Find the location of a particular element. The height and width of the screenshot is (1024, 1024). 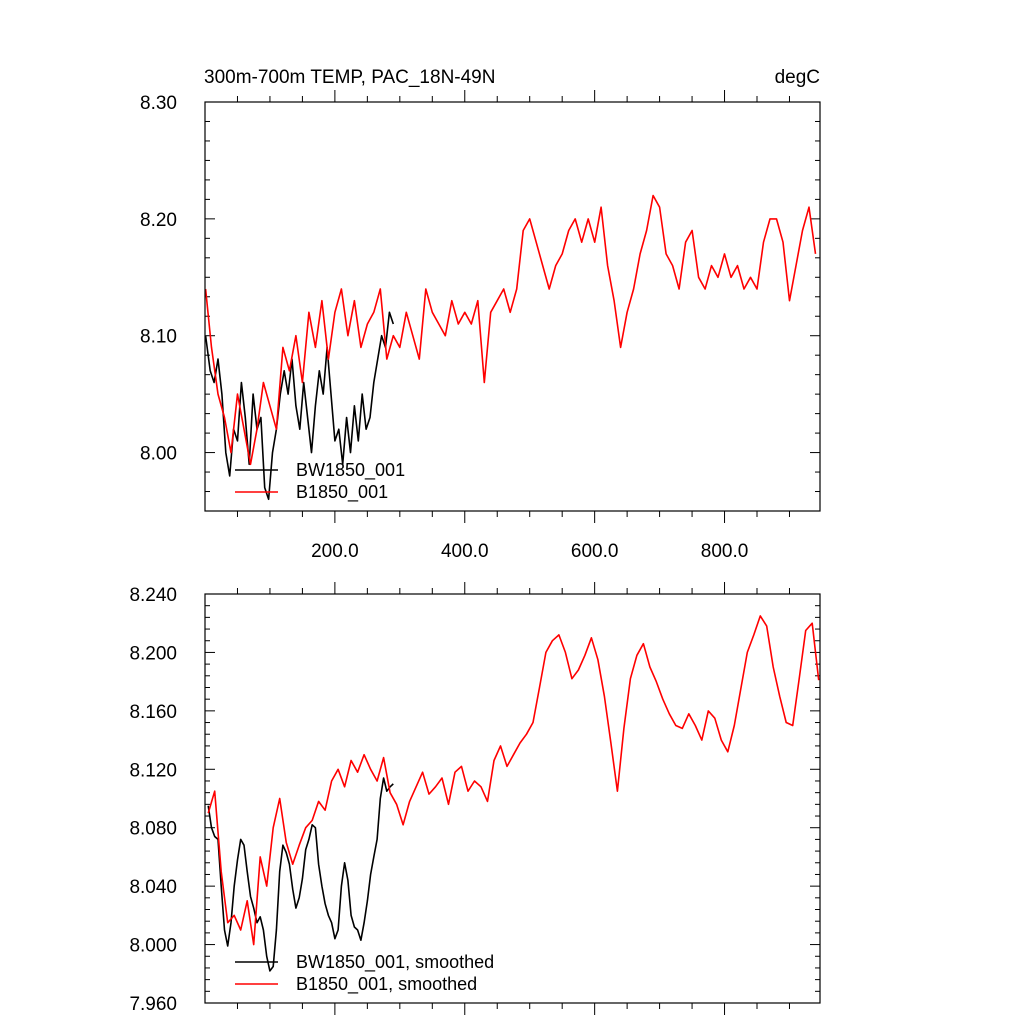

y-tick-label: 7.960 is located at coordinates (153, 1004).